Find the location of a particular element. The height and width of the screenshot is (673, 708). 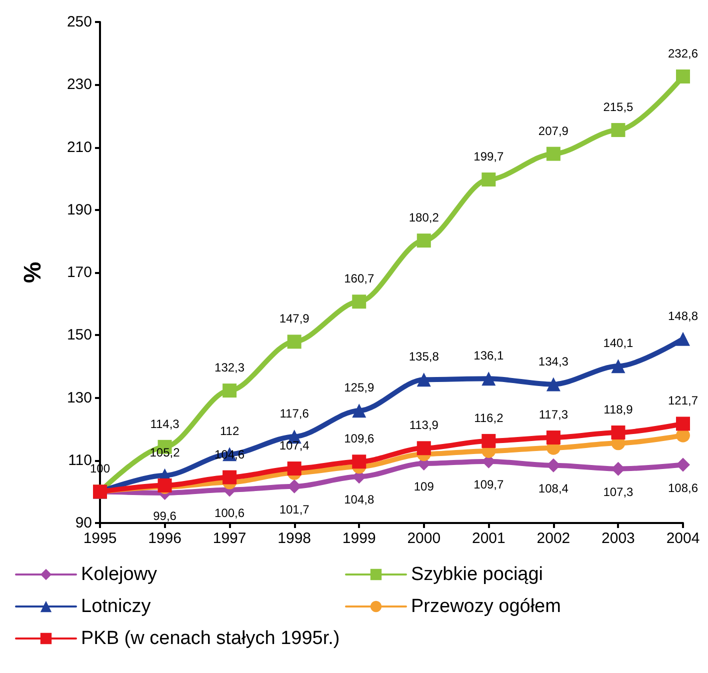

data-label: 117,3 is located at coordinates (553, 415).